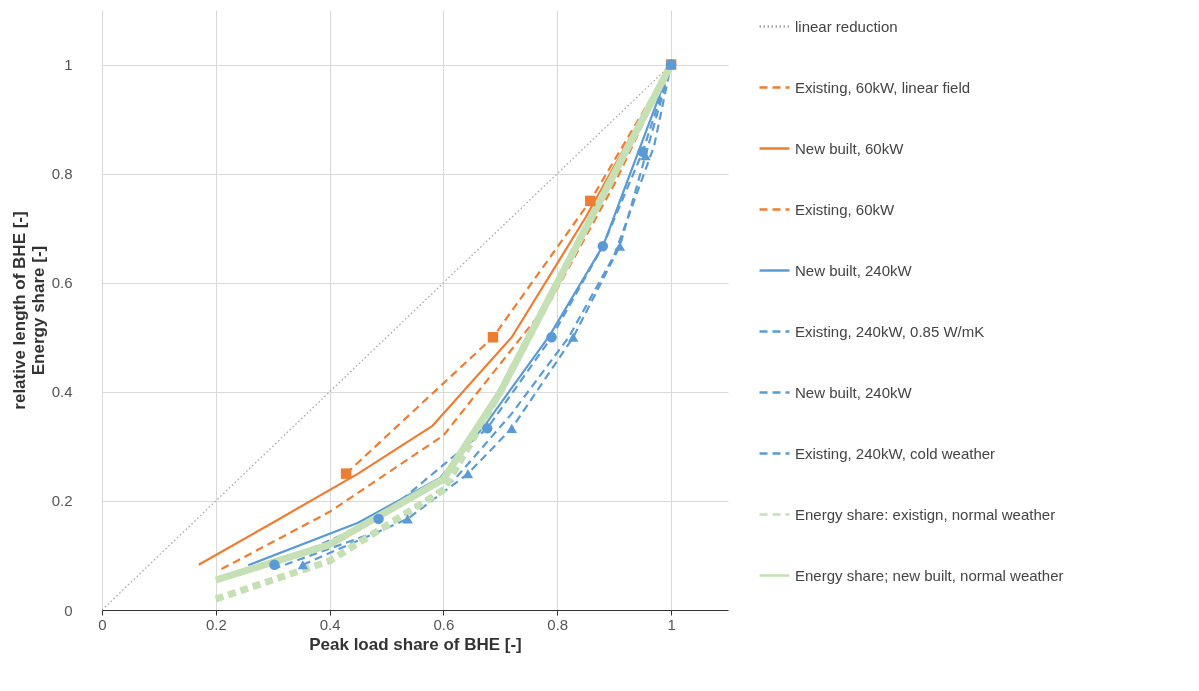  What do you see at coordinates (846, 26) in the screenshot?
I see `legend-label: linear reduction` at bounding box center [846, 26].